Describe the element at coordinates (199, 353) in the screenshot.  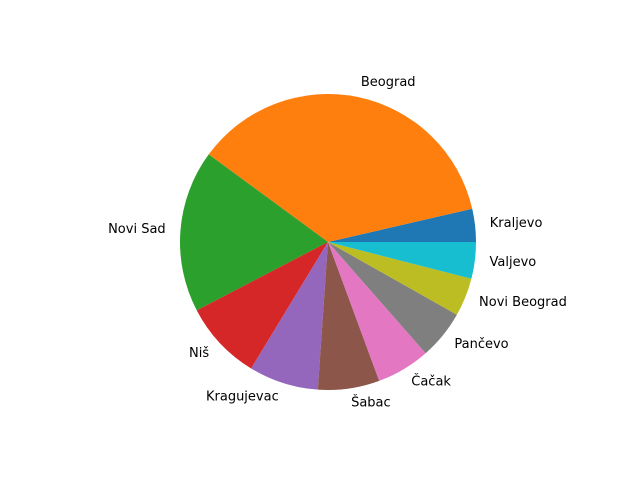
I see `pie-slice-label: Niš` at that location.